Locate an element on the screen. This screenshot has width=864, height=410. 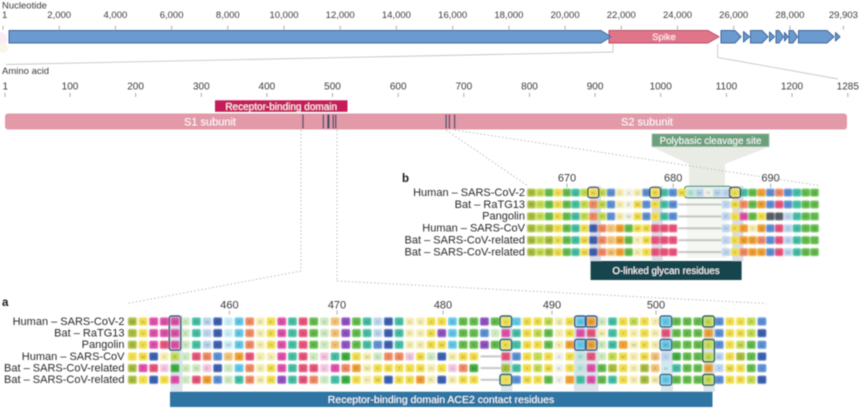
svg-text: 480 is located at coordinates (443, 306).